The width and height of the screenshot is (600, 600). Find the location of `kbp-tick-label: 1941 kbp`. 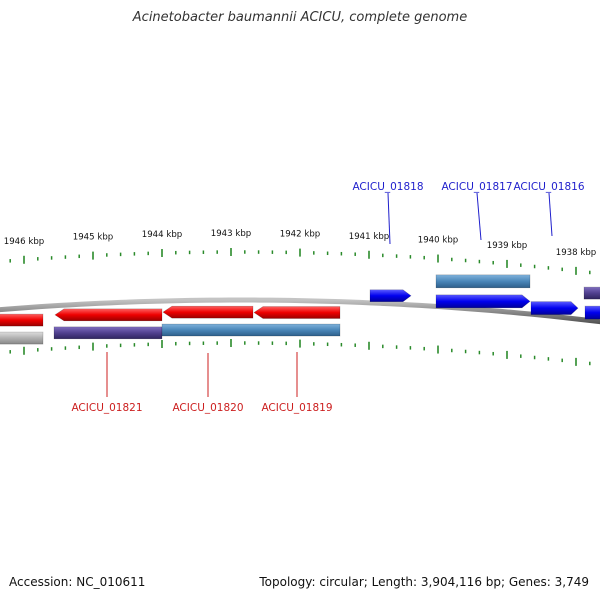

kbp-tick-label: 1941 kbp is located at coordinates (369, 237).